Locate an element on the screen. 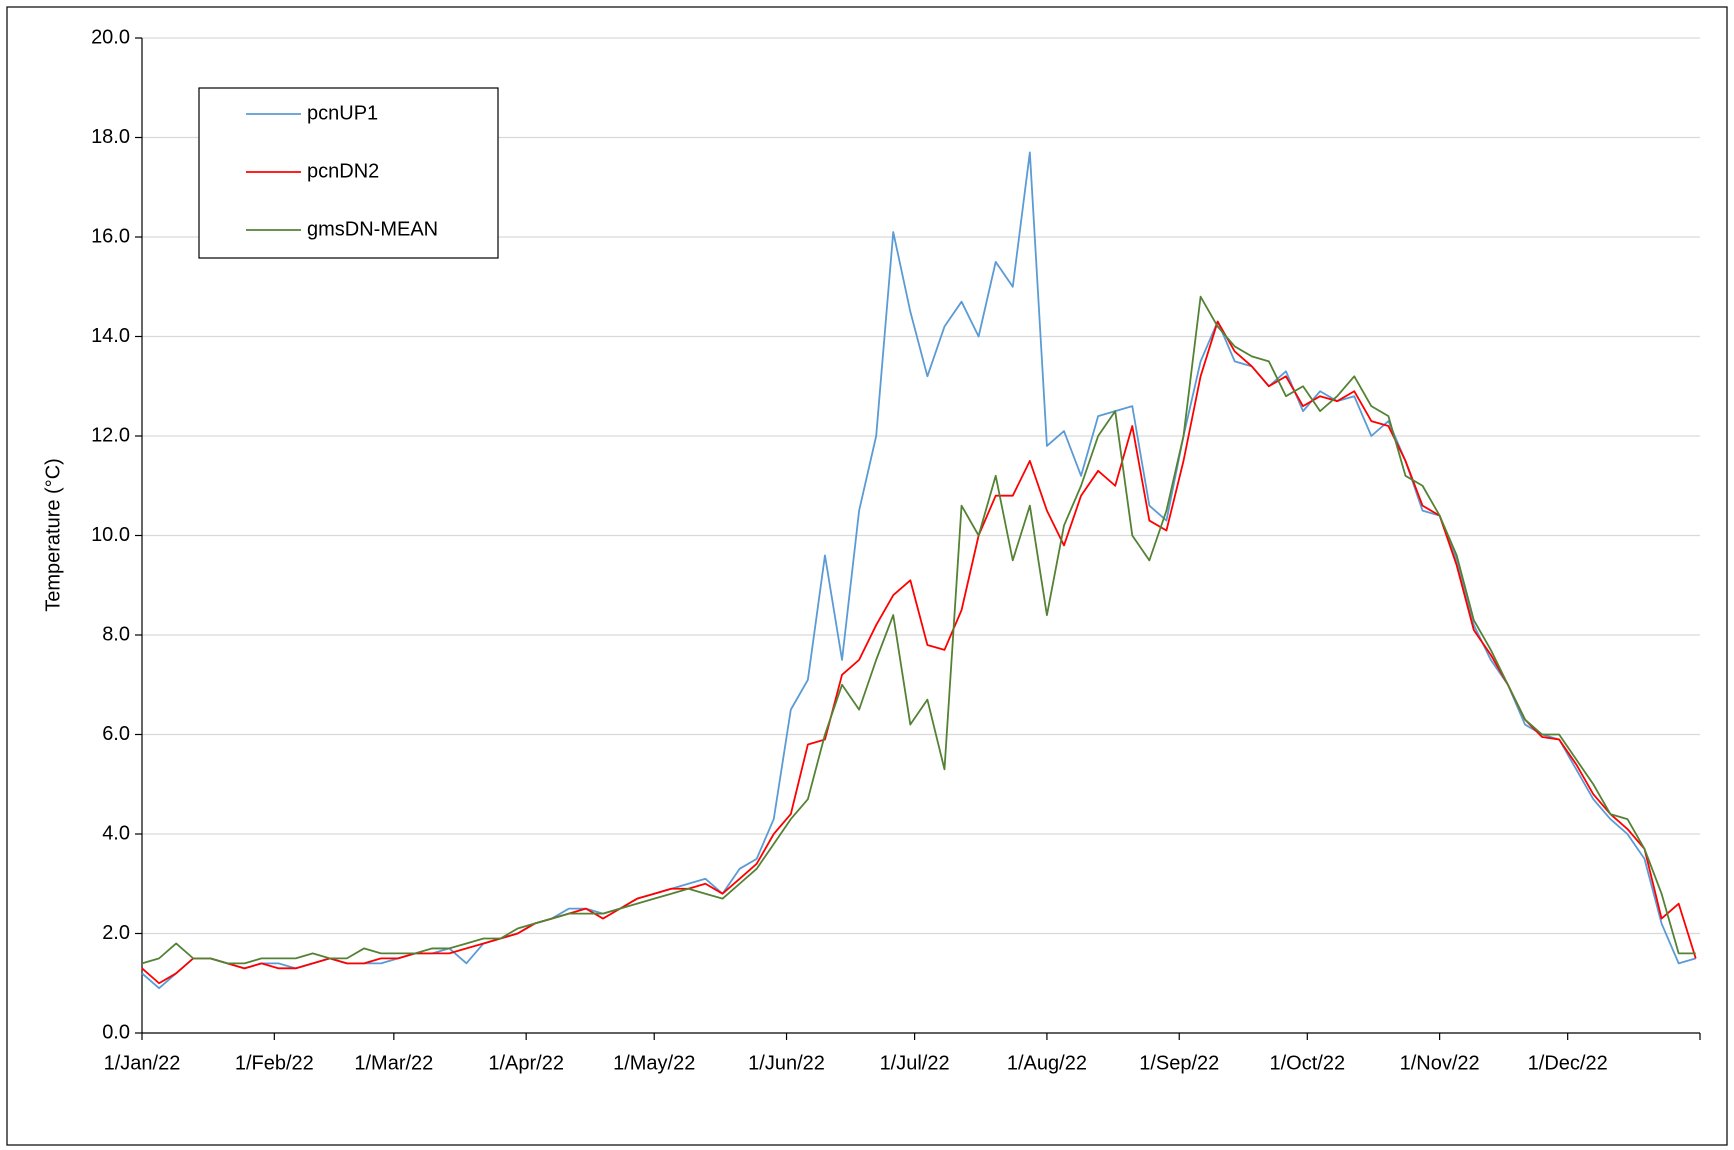 This screenshot has width=1734, height=1150. x-tick-label: 1/Aug/22 is located at coordinates (1047, 1063).